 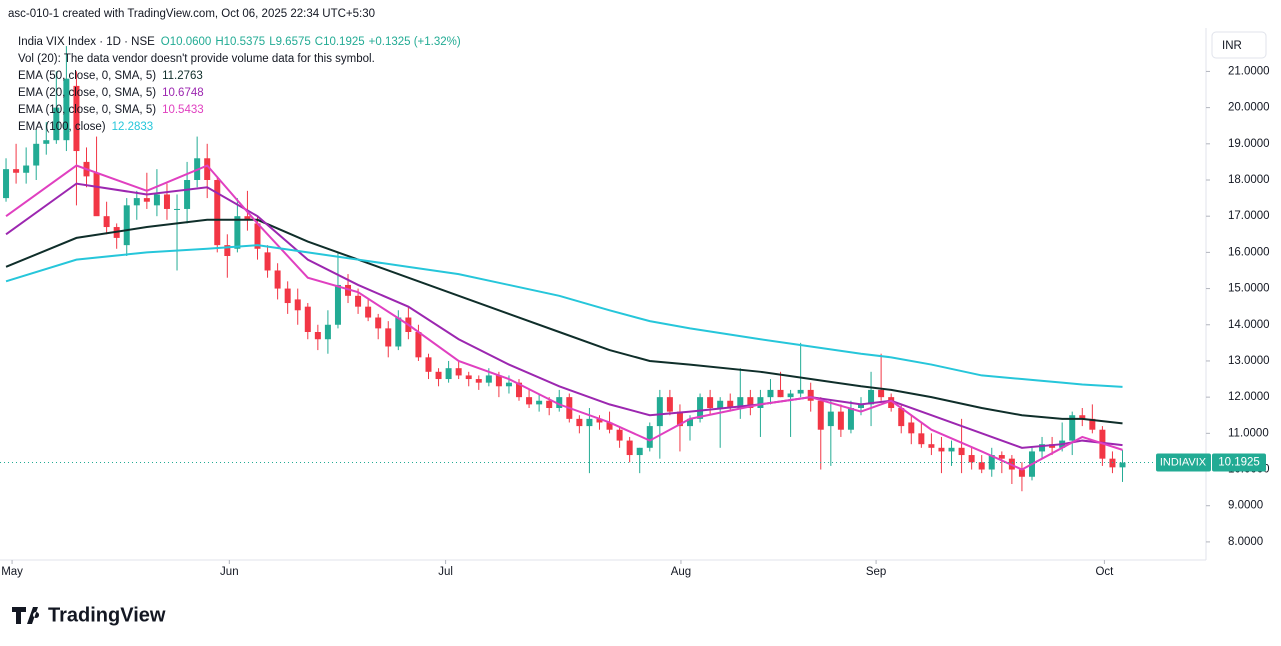 What do you see at coordinates (1245, 506) in the screenshot?
I see `y-tick-label: 9.0000` at bounding box center [1245, 506].